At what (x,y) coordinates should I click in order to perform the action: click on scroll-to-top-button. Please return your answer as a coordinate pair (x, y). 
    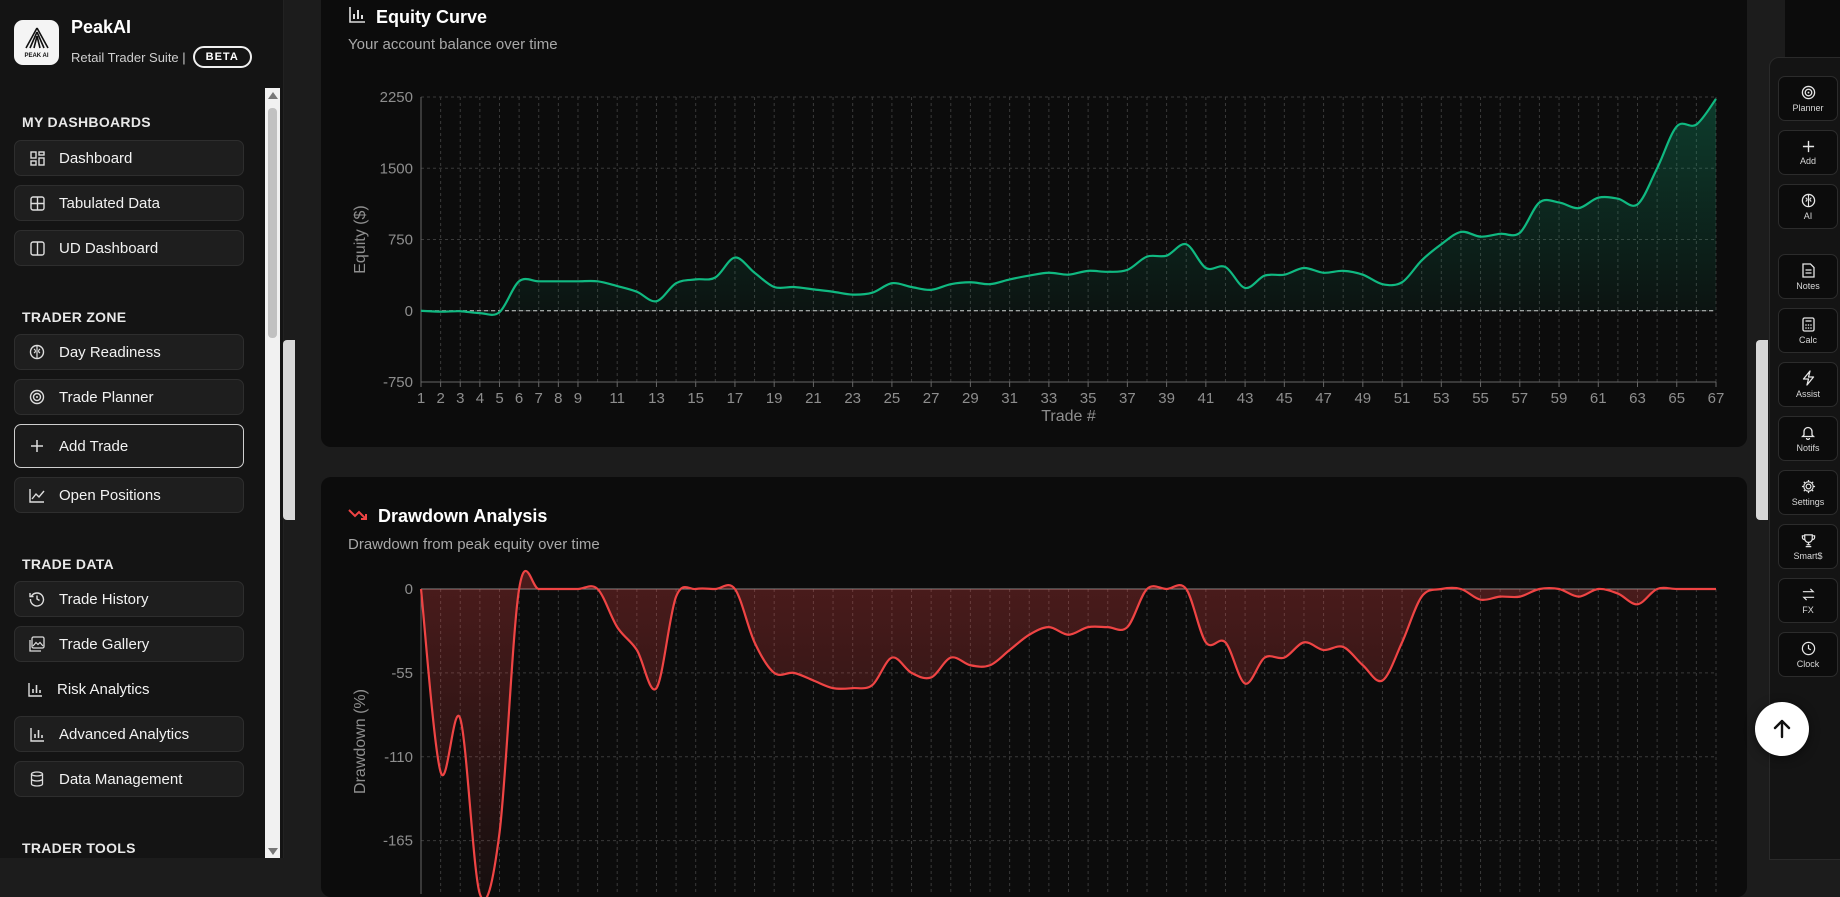
    Looking at the image, I should click on (1782, 729).